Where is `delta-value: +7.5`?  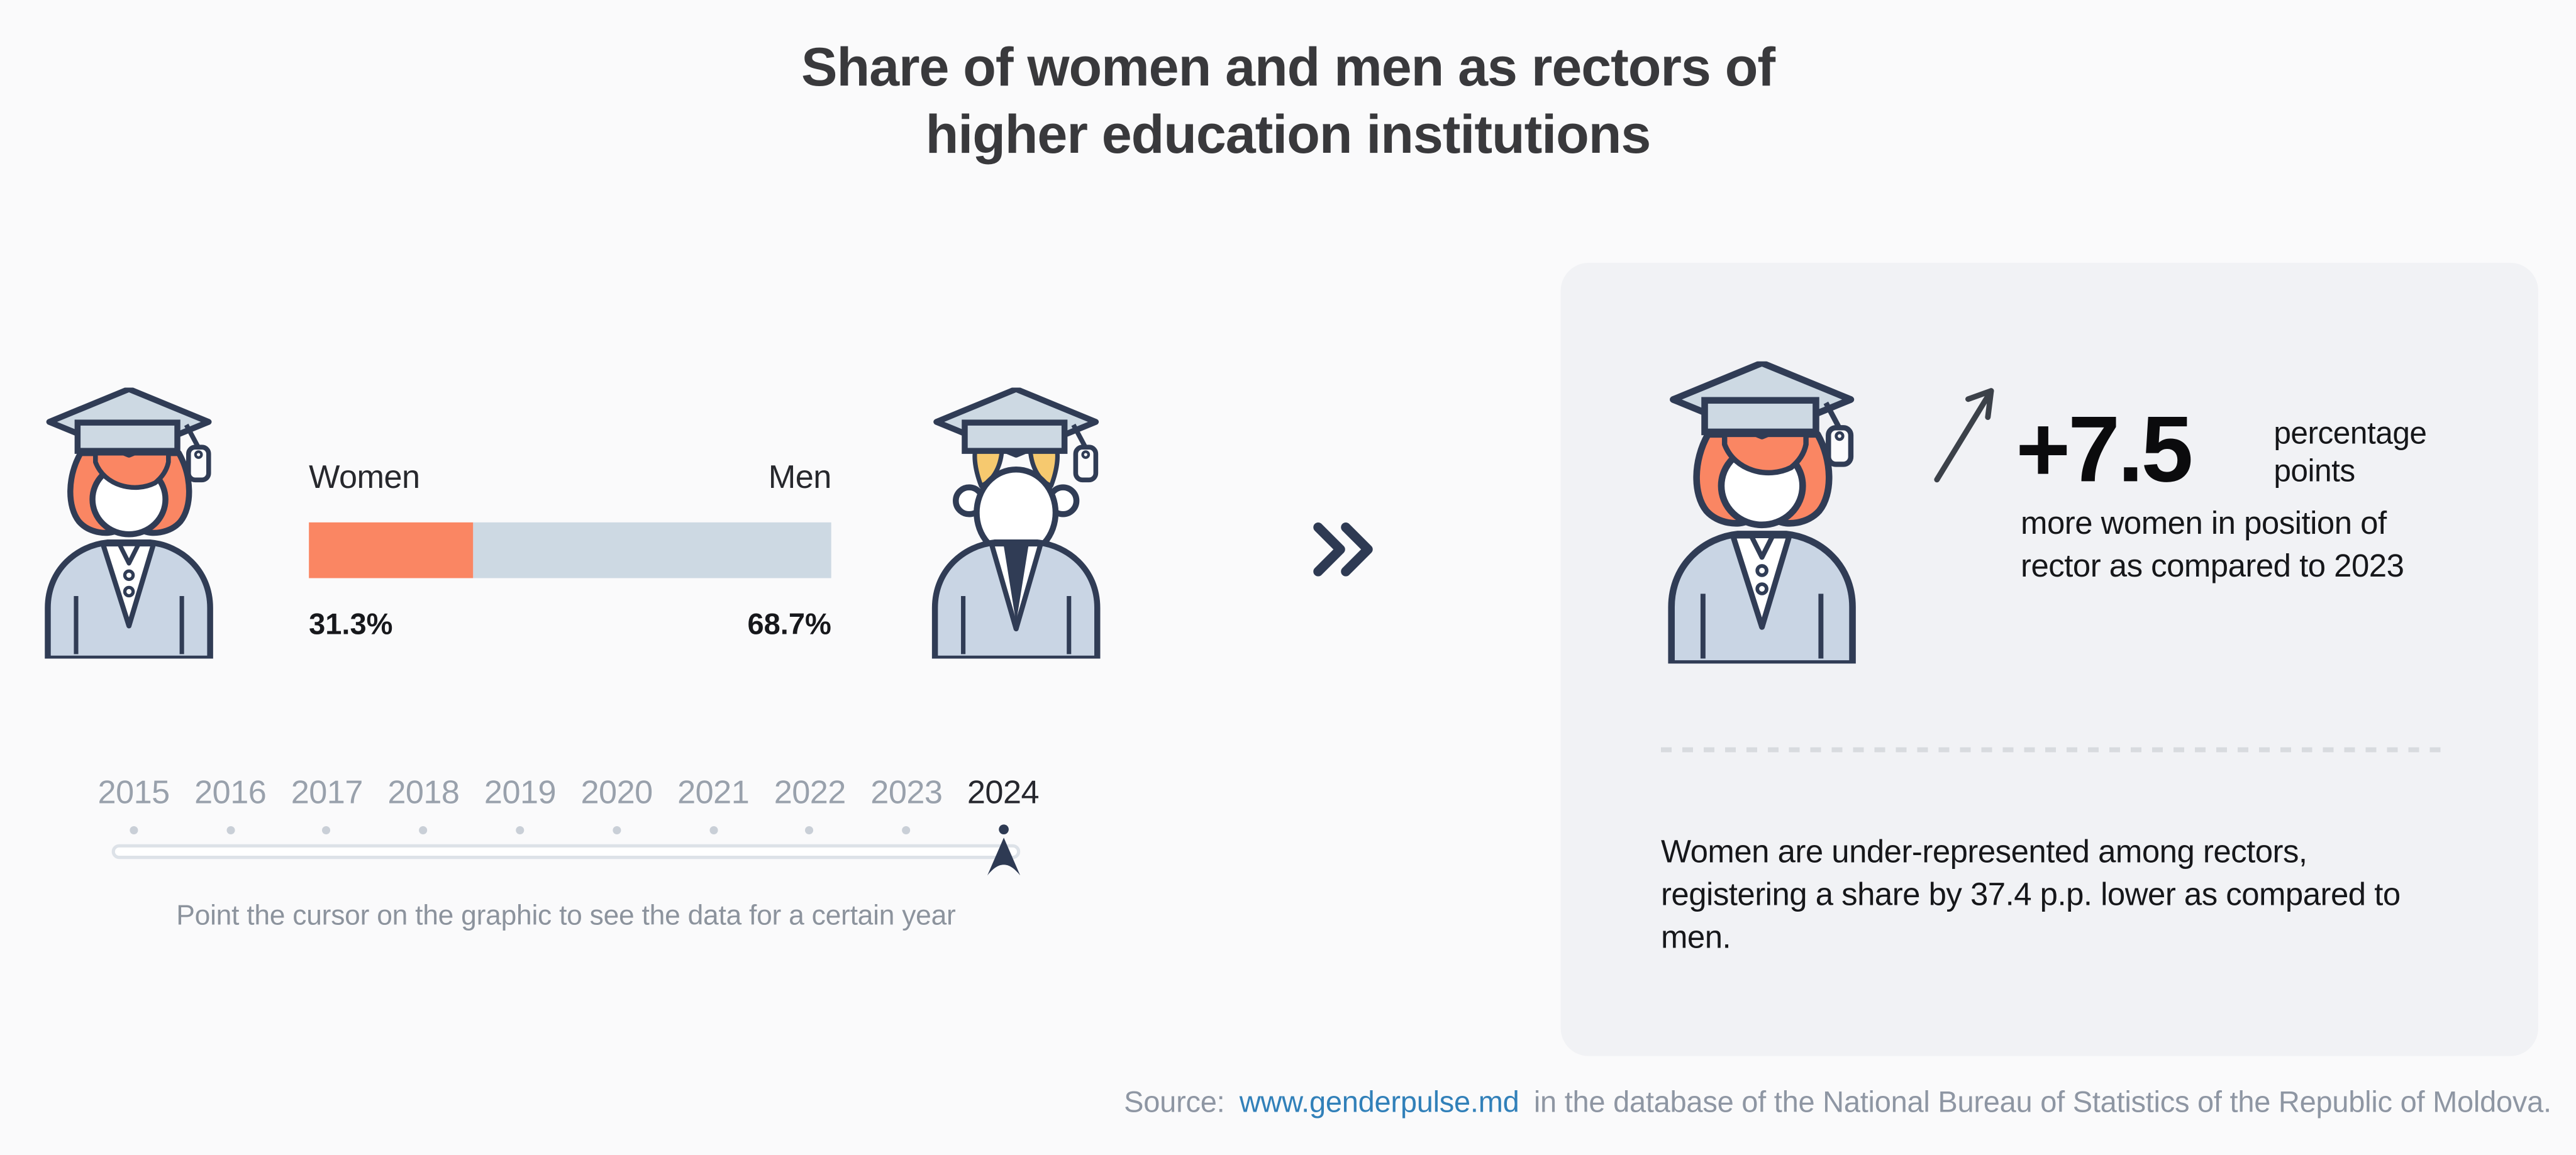
delta-value: +7.5 is located at coordinates (2104, 450).